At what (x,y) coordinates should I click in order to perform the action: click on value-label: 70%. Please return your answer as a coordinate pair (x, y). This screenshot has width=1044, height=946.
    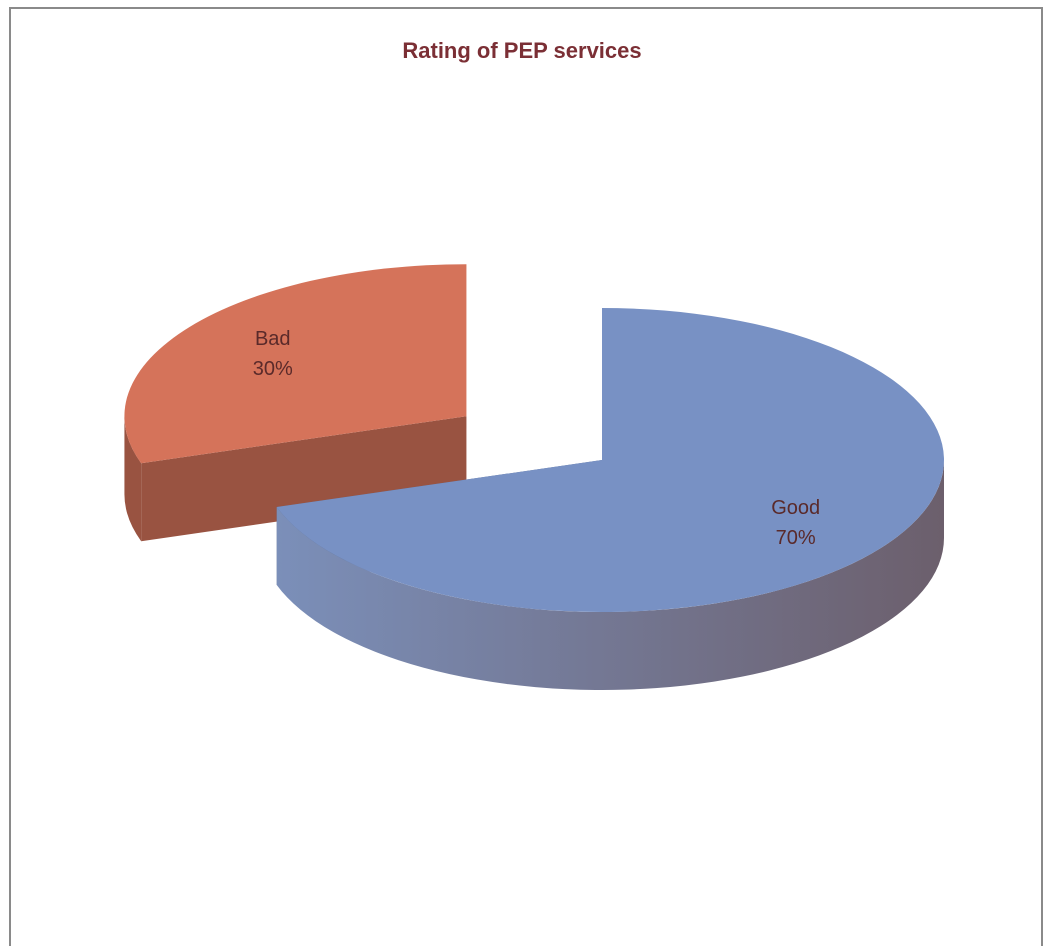
    Looking at the image, I should click on (796, 538).